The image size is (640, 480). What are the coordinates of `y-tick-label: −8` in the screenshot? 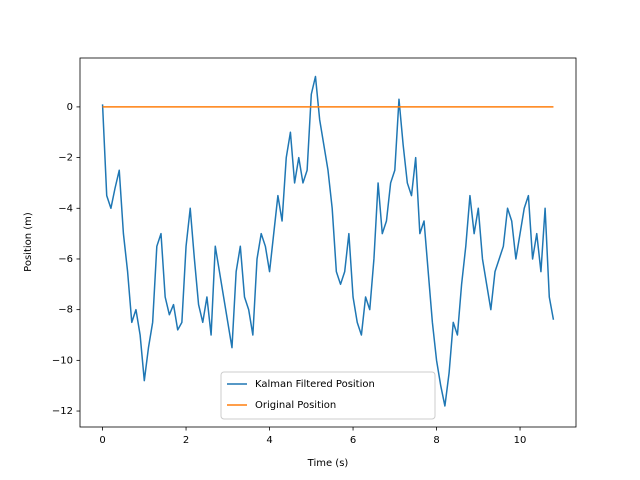 It's located at (65, 310).